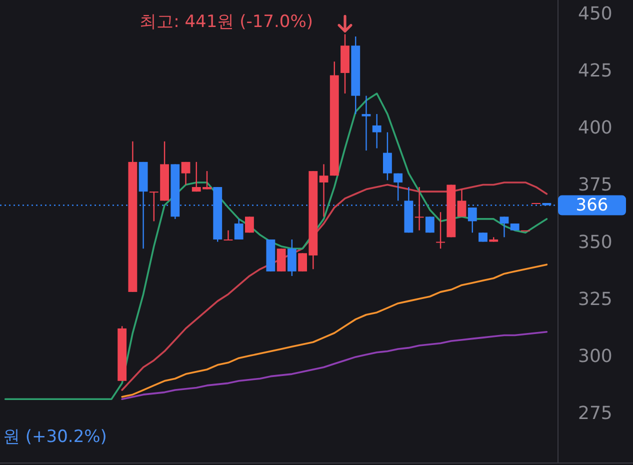  What do you see at coordinates (592, 205) in the screenshot?
I see `ref-line-label: 366` at bounding box center [592, 205].